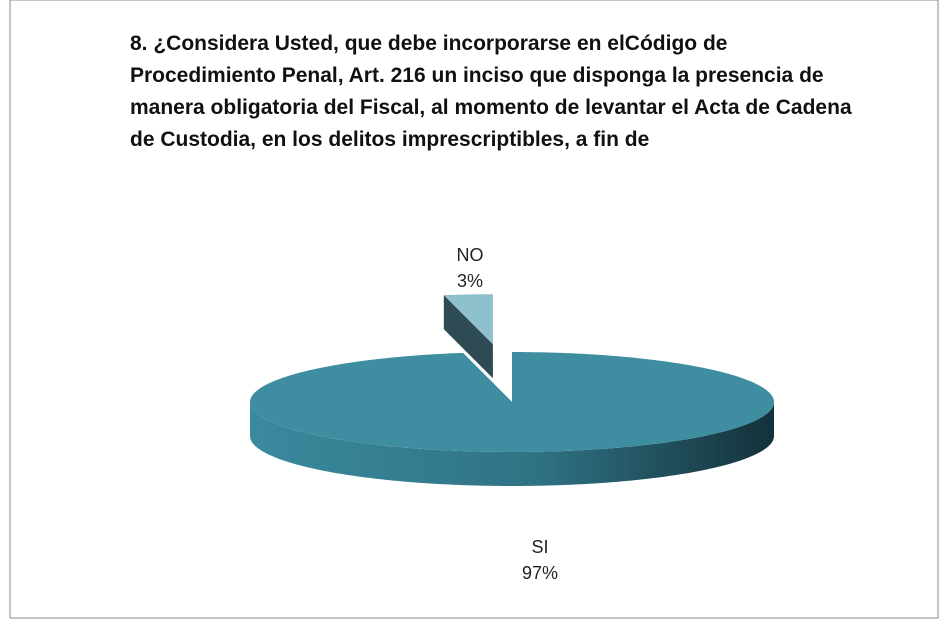  What do you see at coordinates (539, 547) in the screenshot?
I see `category-label: SI` at bounding box center [539, 547].